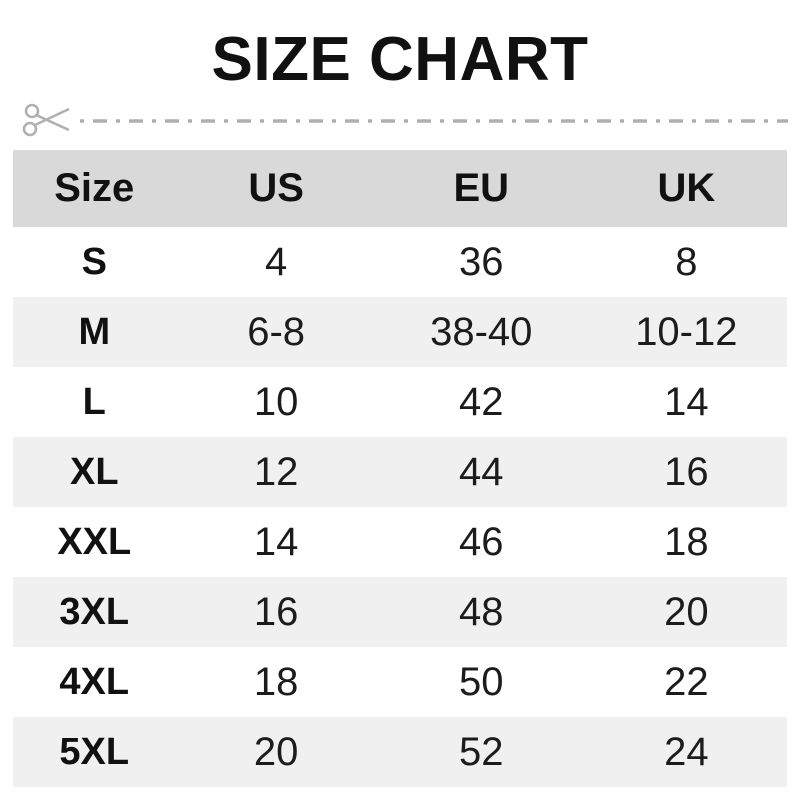 Image resolution: width=800 pixels, height=800 pixels. Describe the element at coordinates (400, 188) in the screenshot. I see `table-header-row: Size US EU UK` at that location.